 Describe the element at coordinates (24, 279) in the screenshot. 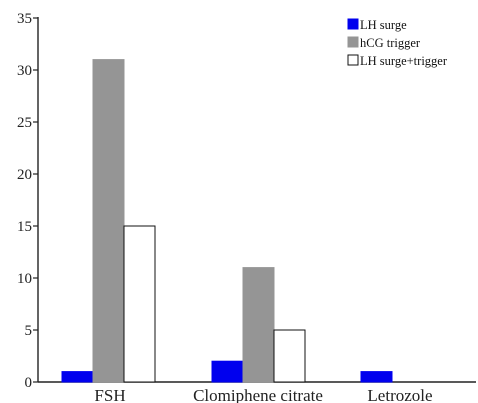

I see `y-tick-label: 10` at that location.